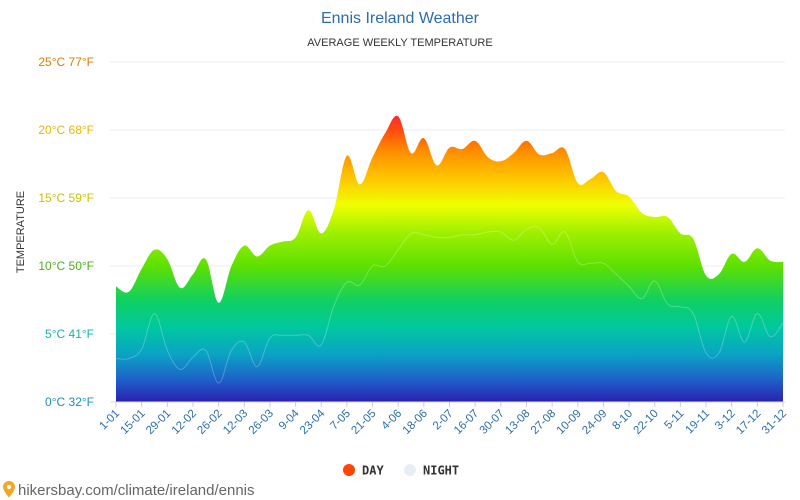 The width and height of the screenshot is (800, 500). I want to click on legend-marker-night, so click(410, 470).